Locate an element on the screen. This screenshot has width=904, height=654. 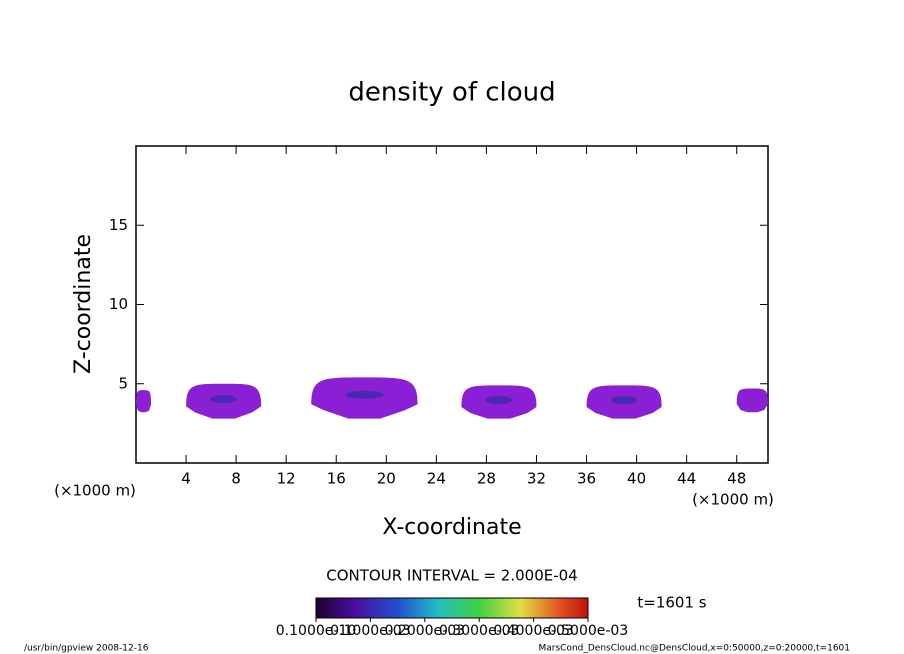
y-axis-label: Z-coordinate is located at coordinates (83, 304).